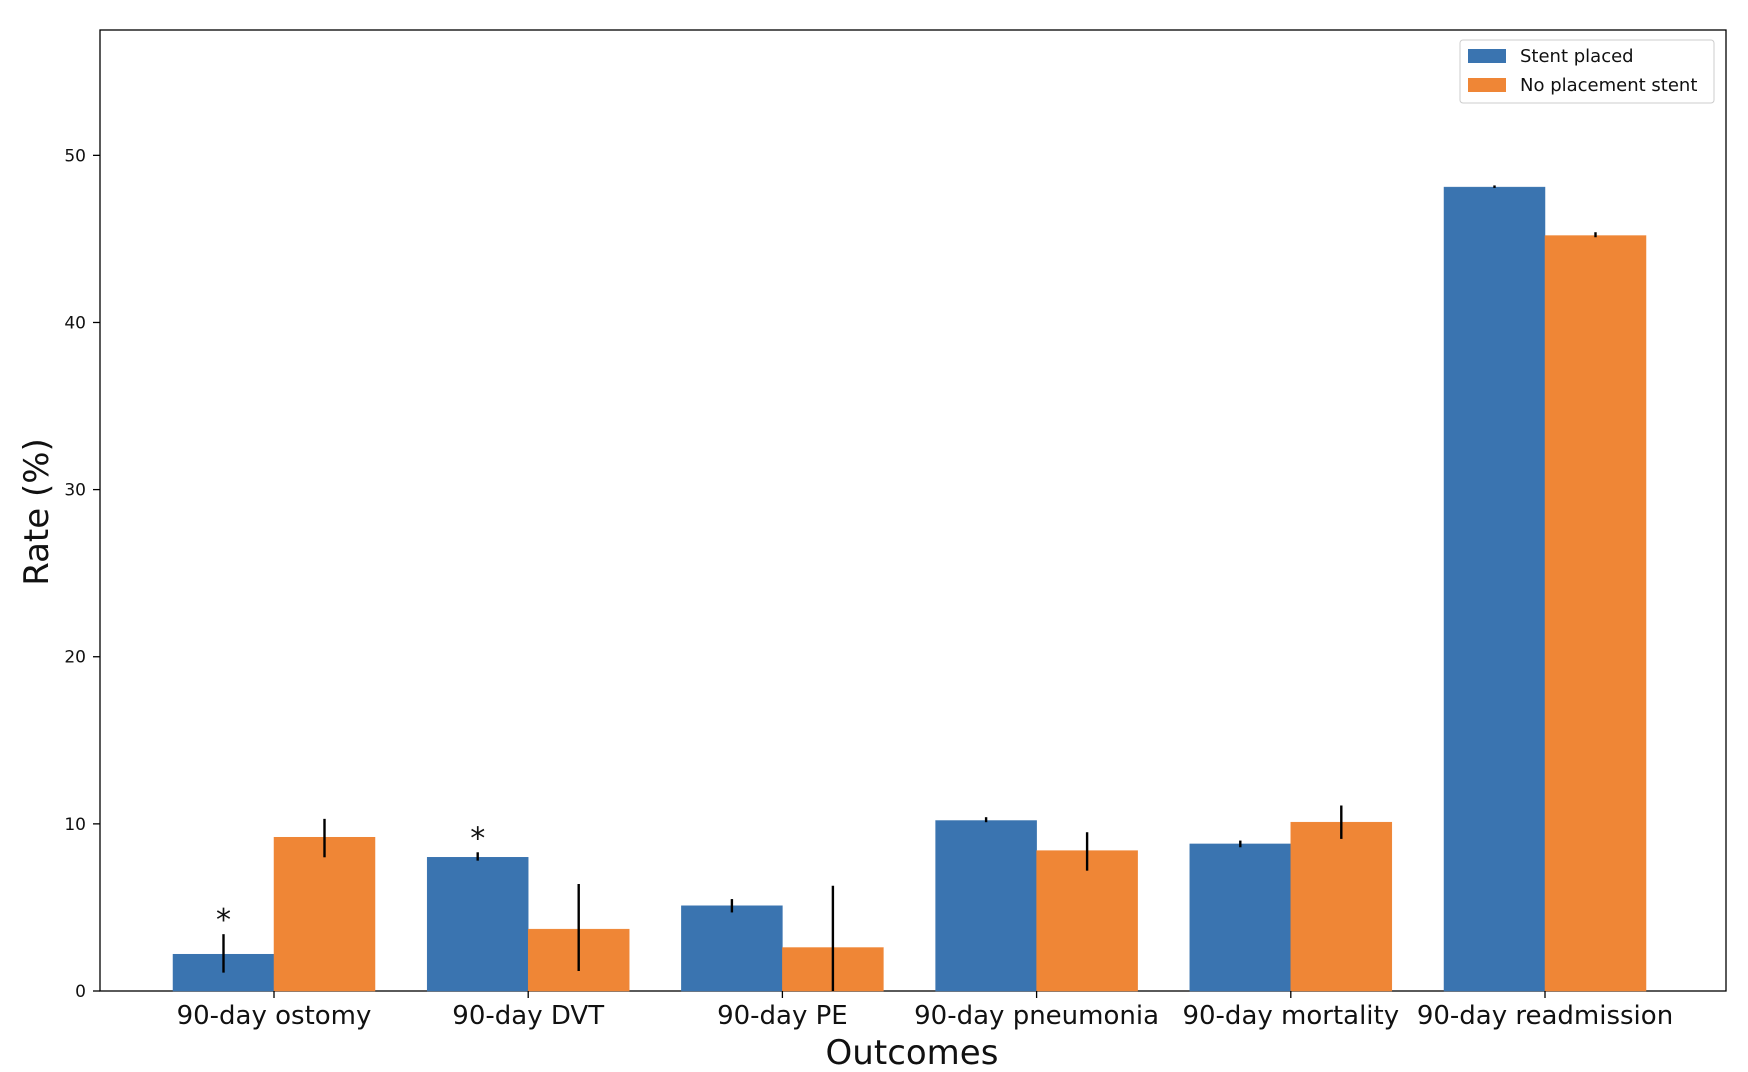  Describe the element at coordinates (1577, 56) in the screenshot. I see `legend-label-stent-placed: Stent placed` at that location.